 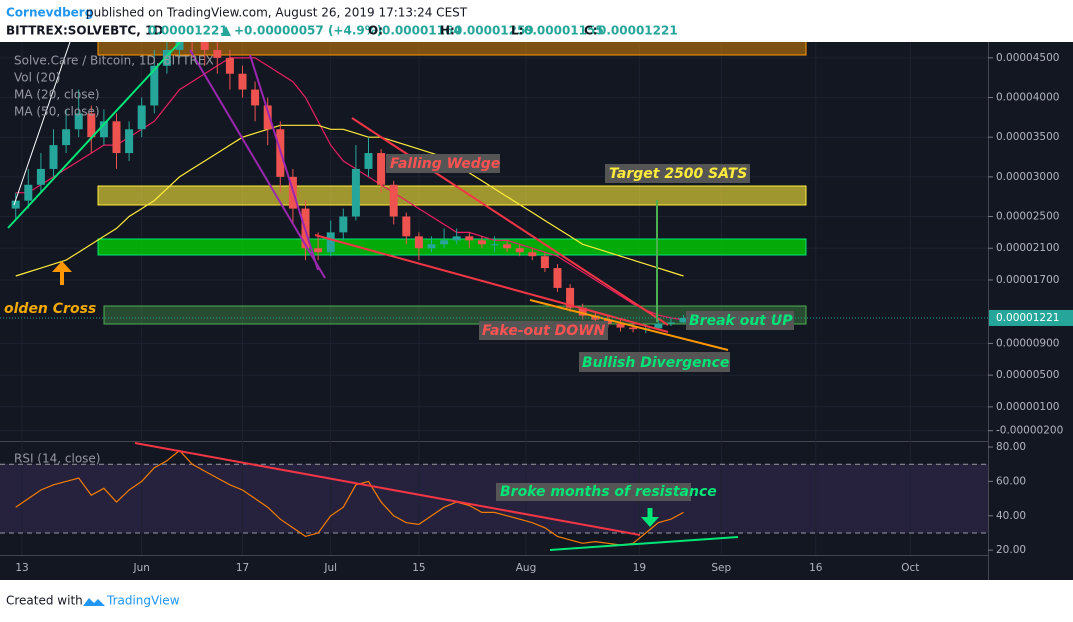 What do you see at coordinates (330, 568) in the screenshot?
I see `x-tick-label: Jul` at bounding box center [330, 568].